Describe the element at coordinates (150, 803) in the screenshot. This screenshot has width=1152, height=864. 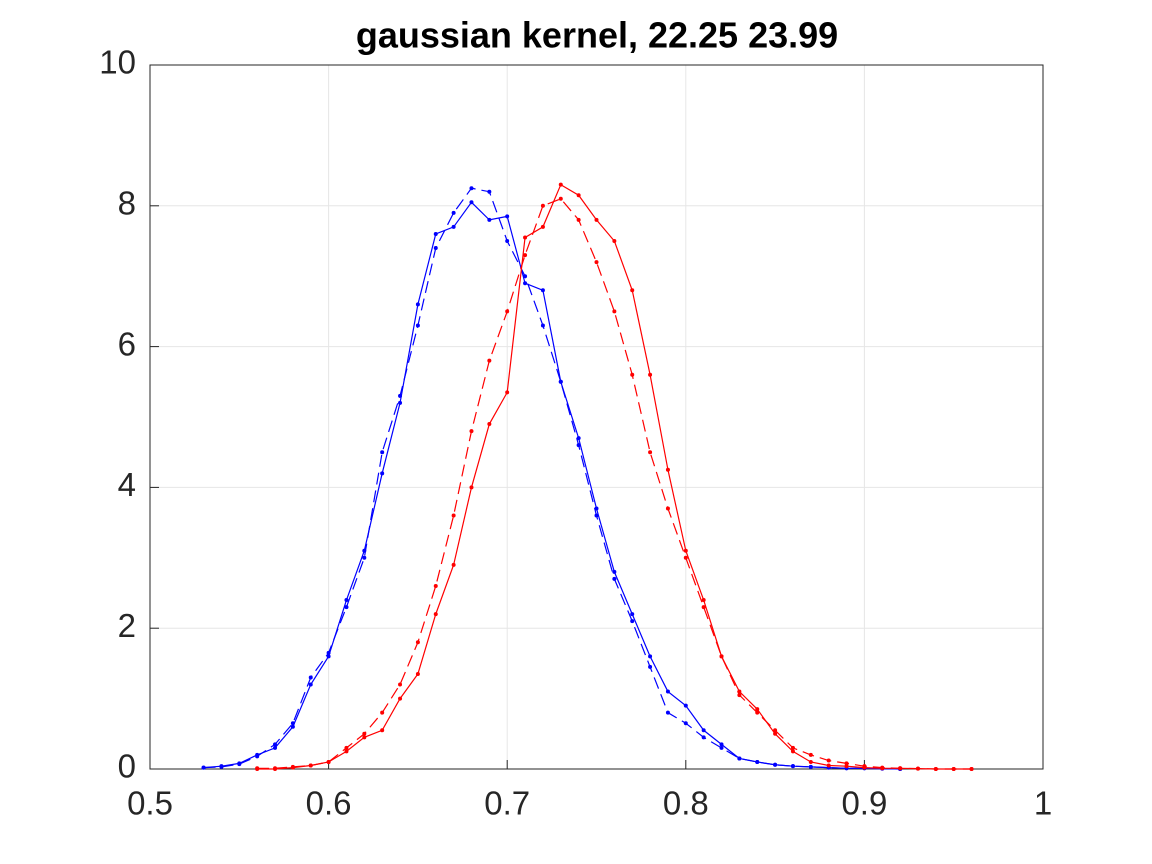
I see `x-tick-label: 0.5` at that location.